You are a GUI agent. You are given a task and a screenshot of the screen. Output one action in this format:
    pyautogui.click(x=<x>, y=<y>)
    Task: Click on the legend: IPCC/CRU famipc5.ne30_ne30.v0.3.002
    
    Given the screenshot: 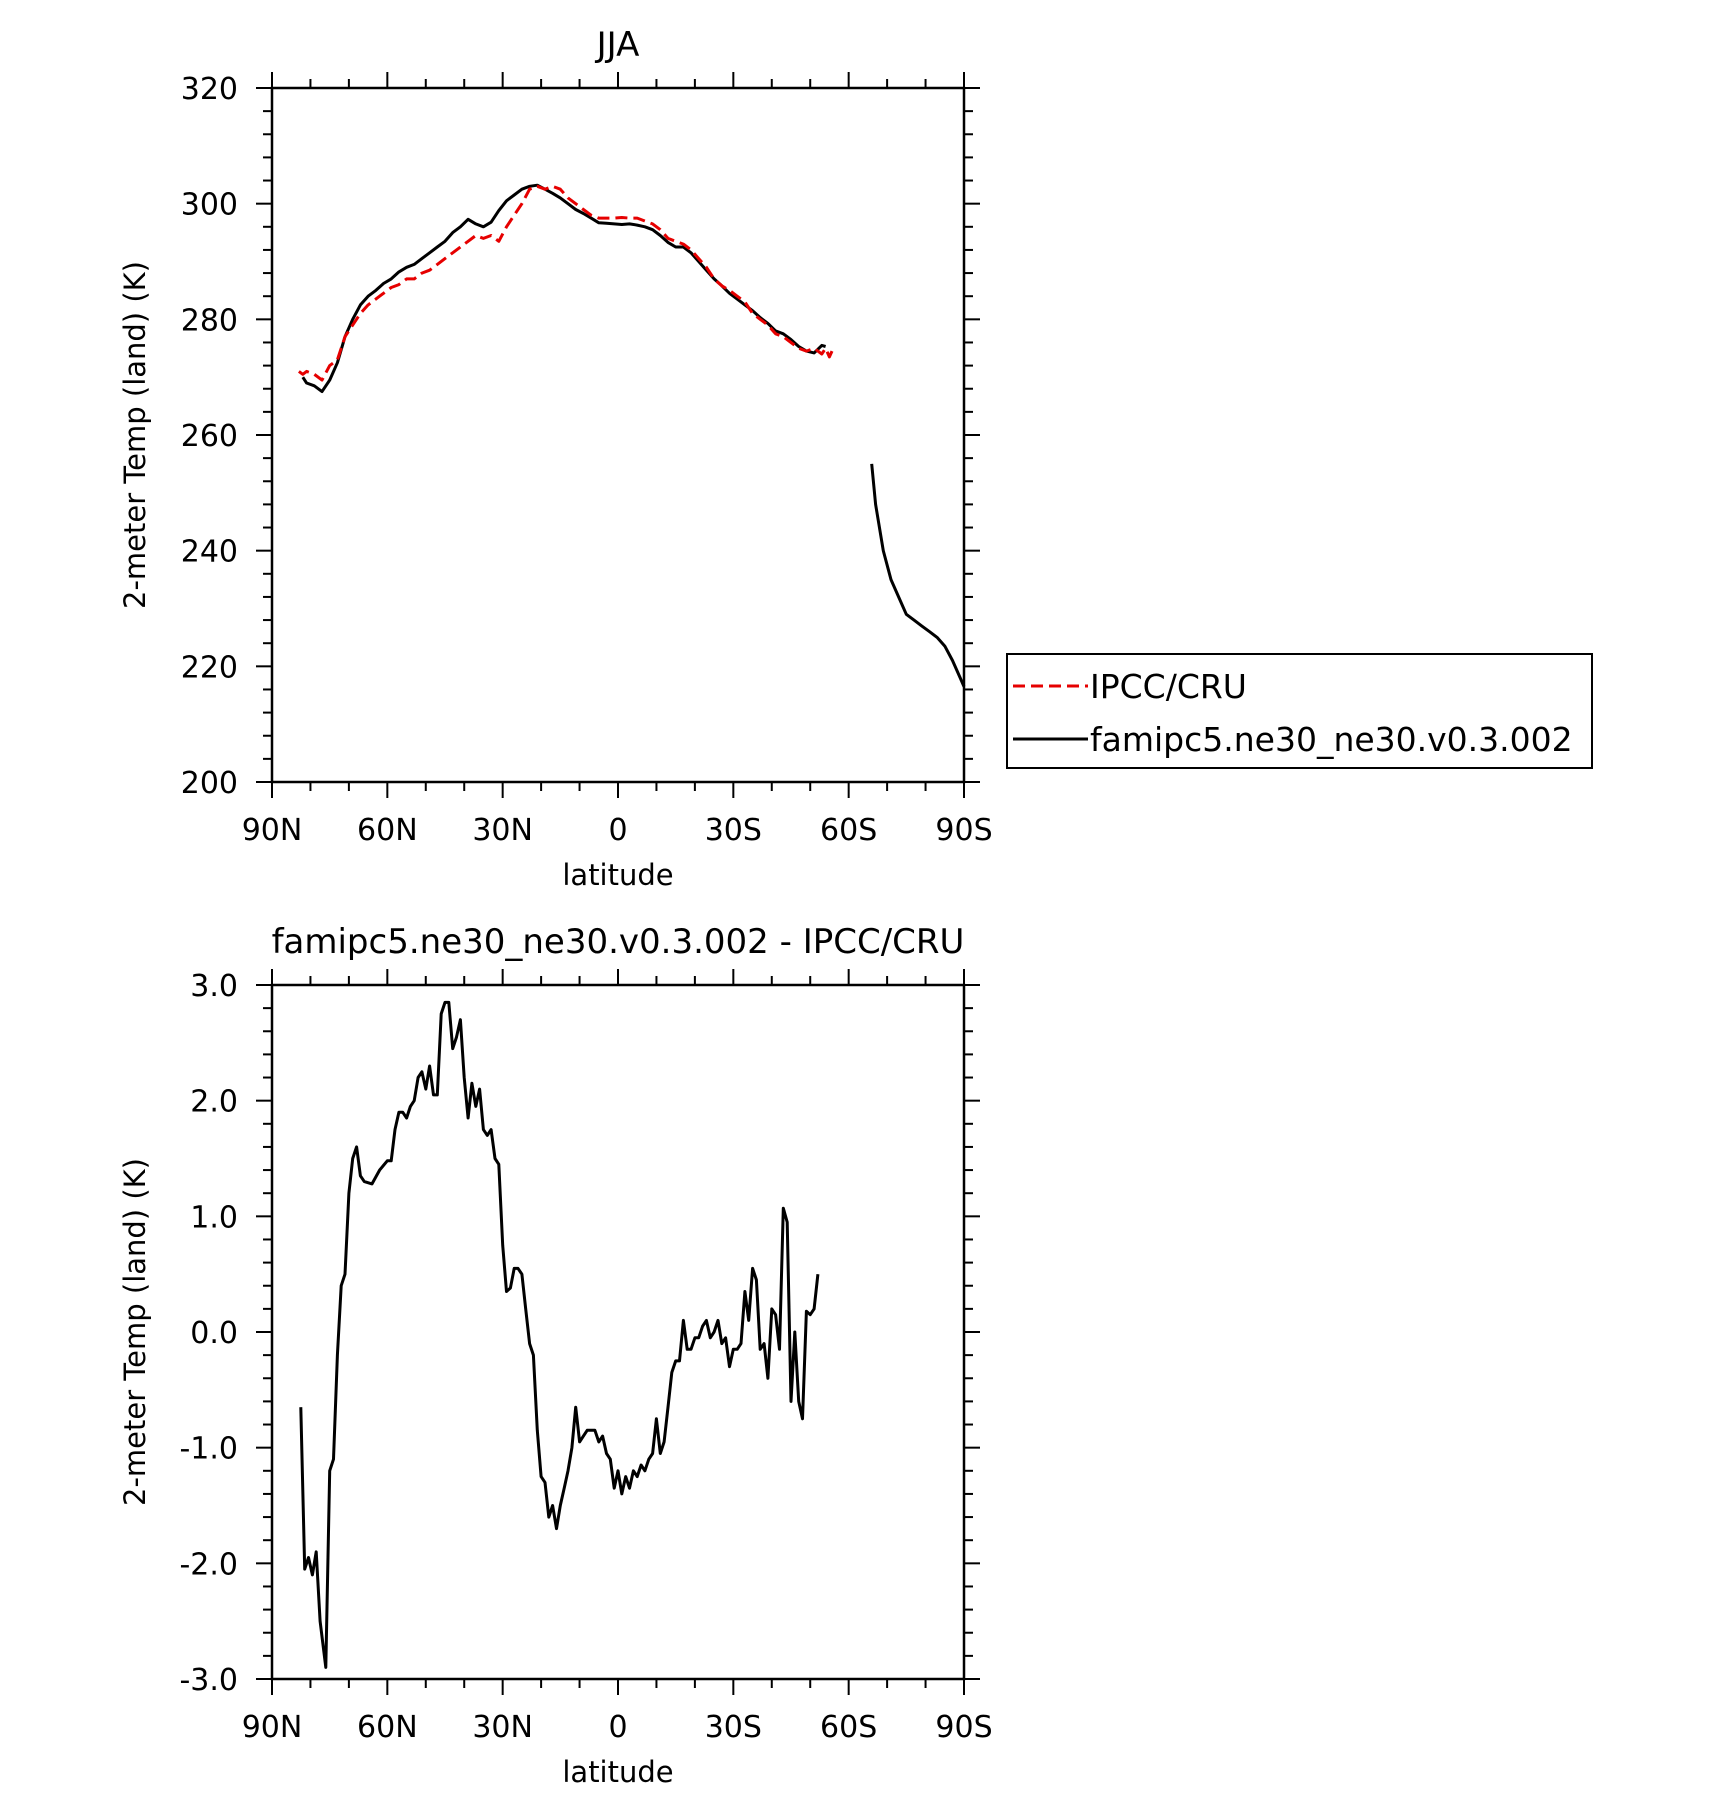 What is the action you would take?
    pyautogui.click(x=1299, y=711)
    